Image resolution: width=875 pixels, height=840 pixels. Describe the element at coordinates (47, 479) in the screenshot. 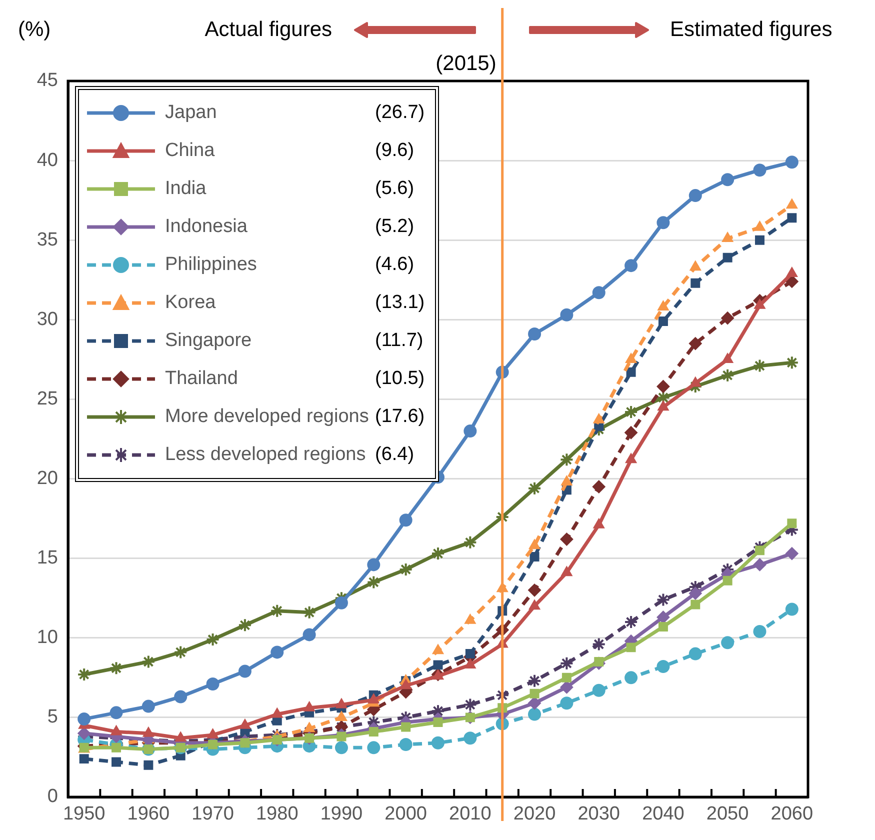

I see `y-tick-label: 20` at that location.